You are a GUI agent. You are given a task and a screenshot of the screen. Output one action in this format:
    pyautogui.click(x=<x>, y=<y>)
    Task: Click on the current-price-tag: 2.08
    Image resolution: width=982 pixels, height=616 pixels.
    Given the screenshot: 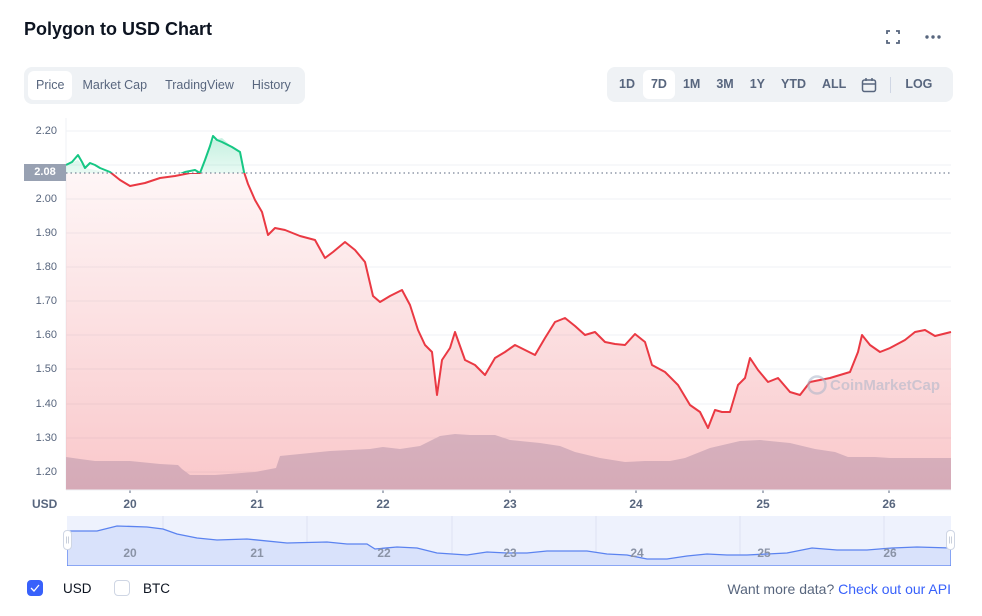 What is the action you would take?
    pyautogui.click(x=45, y=172)
    